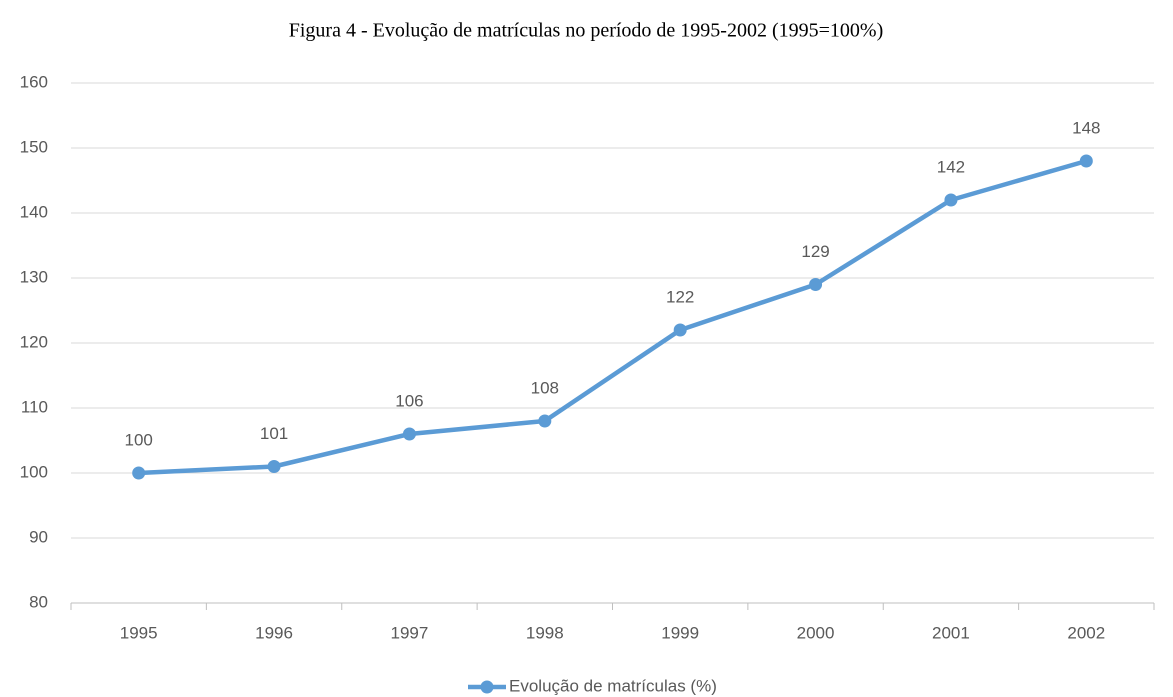 The image size is (1173, 697). What do you see at coordinates (1086, 127) in the screenshot?
I see `data-label: 148` at bounding box center [1086, 127].